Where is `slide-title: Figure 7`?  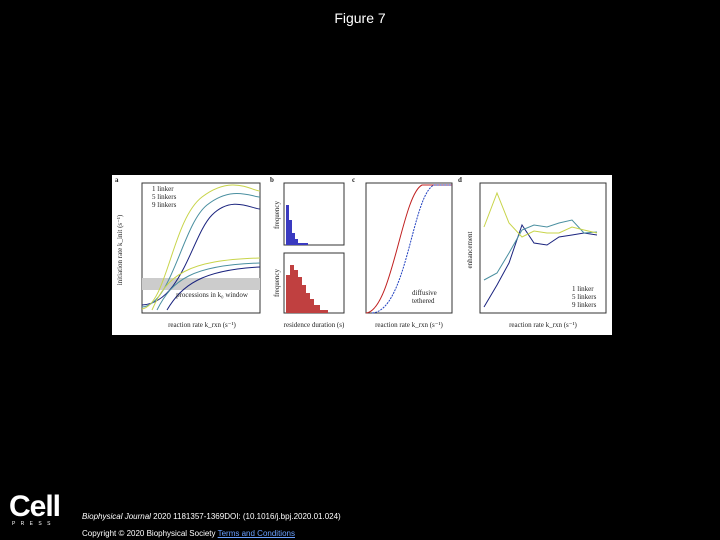
slide-title: Figure 7 is located at coordinates (360, 18).